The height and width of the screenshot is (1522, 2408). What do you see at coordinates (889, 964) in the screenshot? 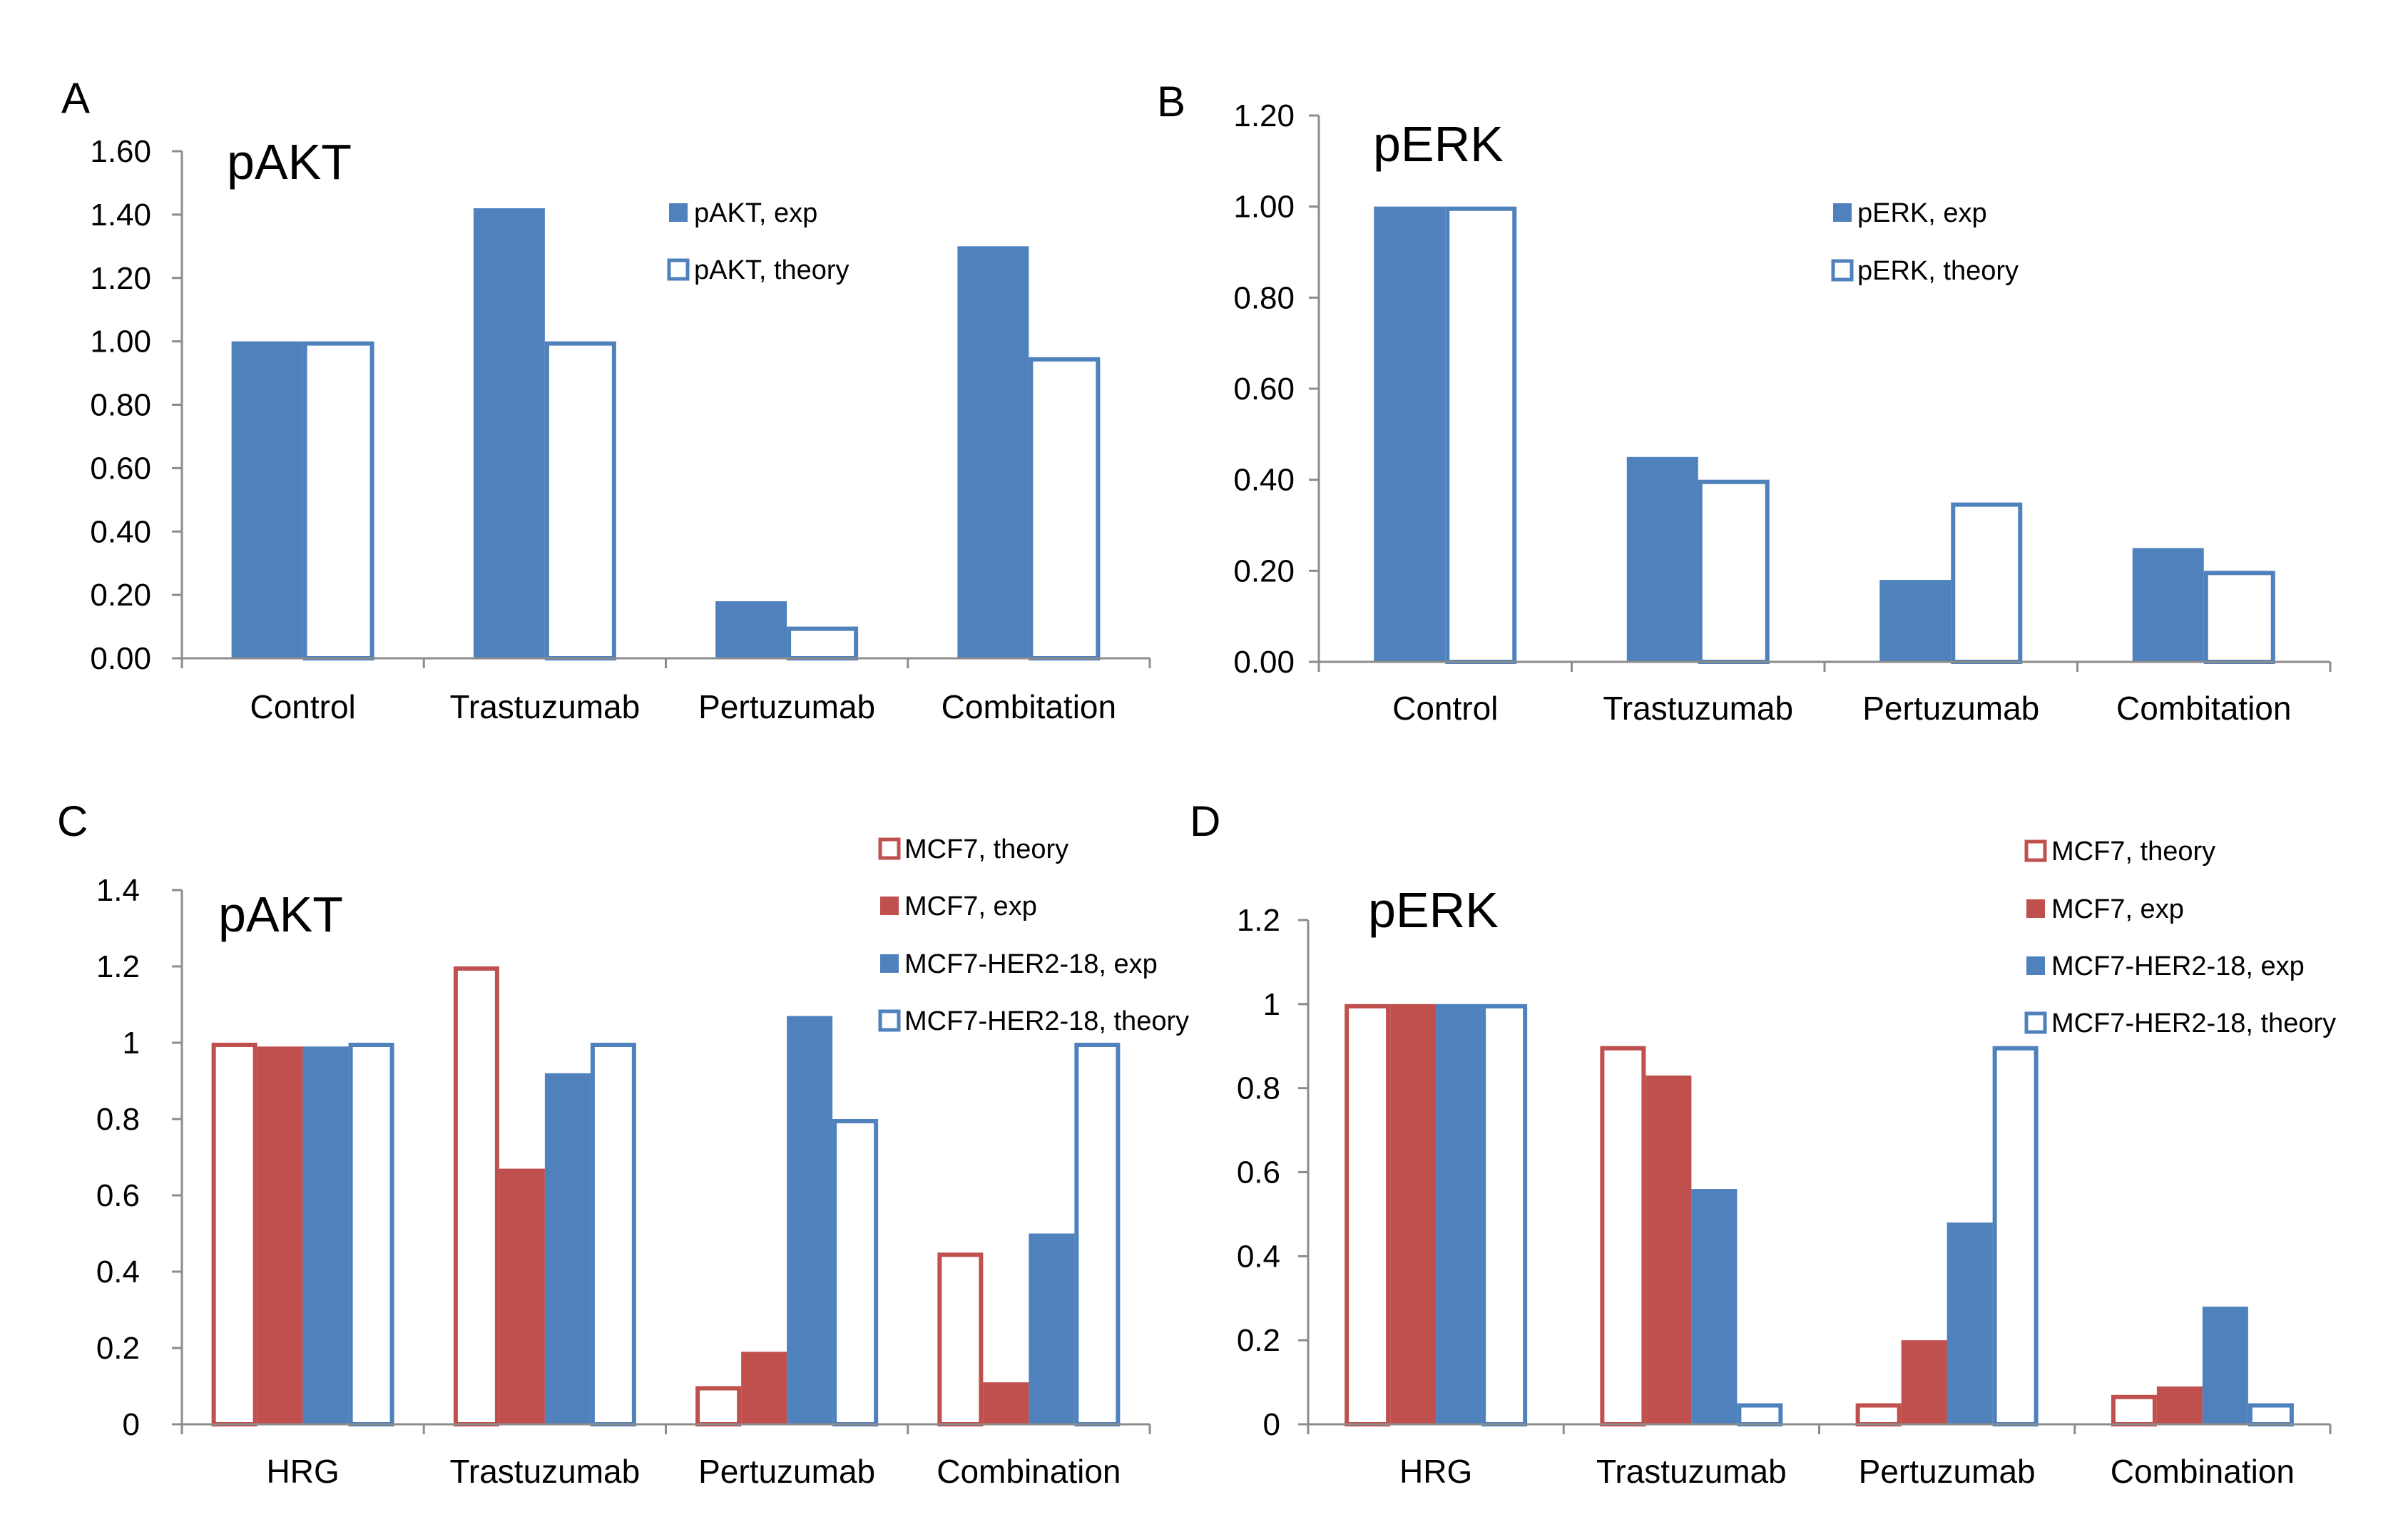
I see `legend-swatch-her2-exp` at bounding box center [889, 964].